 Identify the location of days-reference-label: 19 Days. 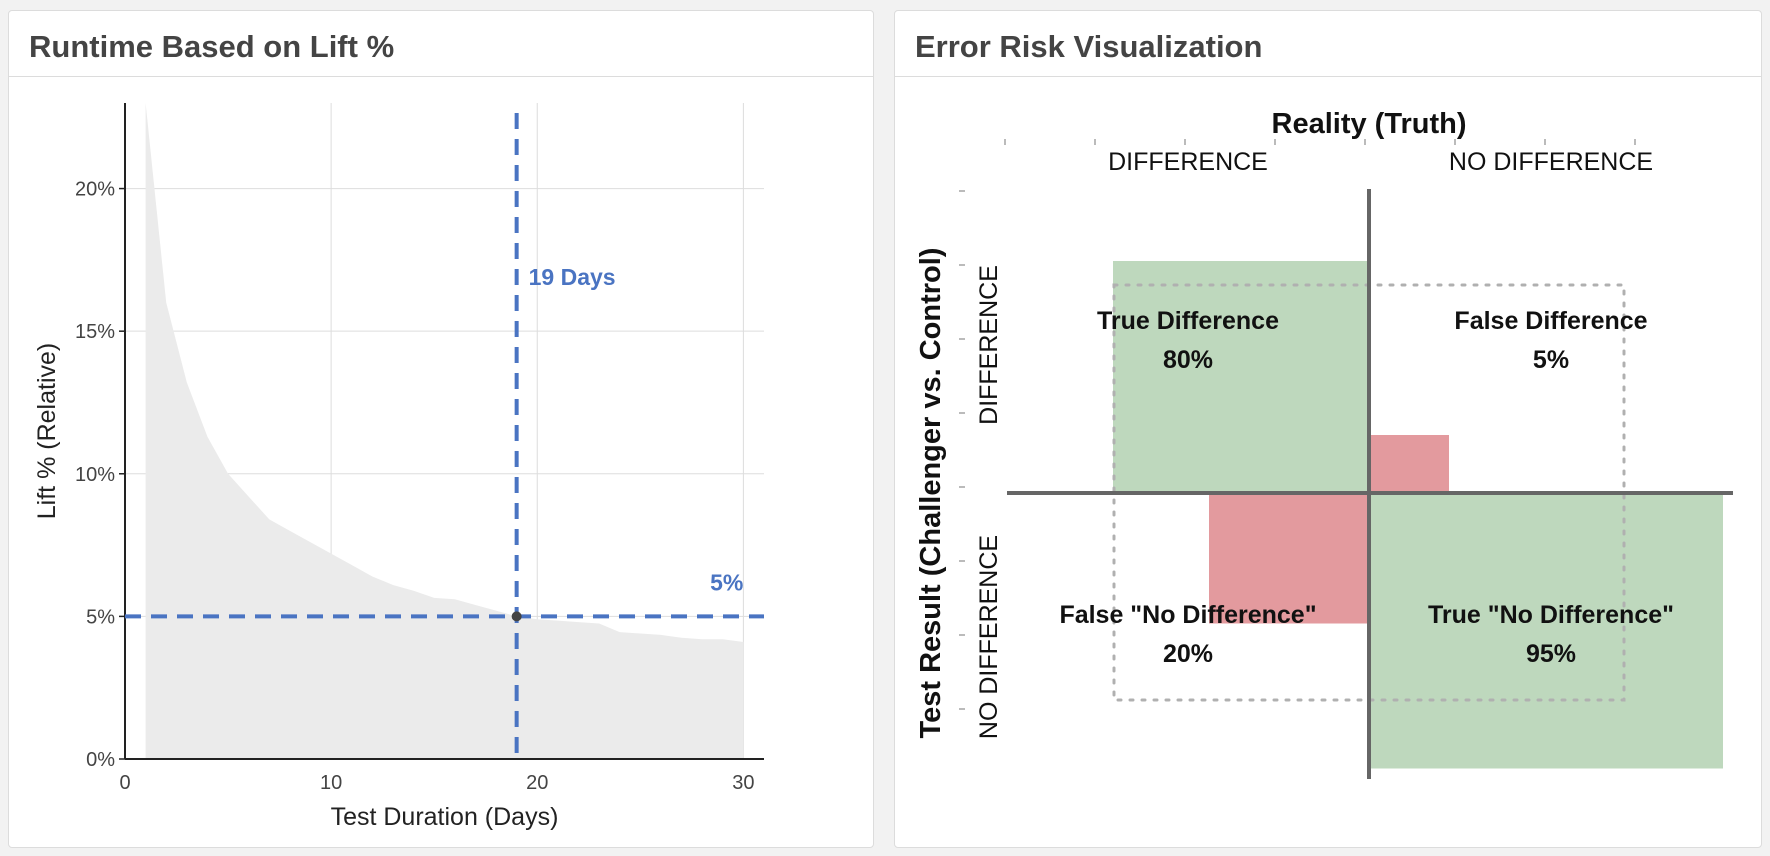
(572, 277).